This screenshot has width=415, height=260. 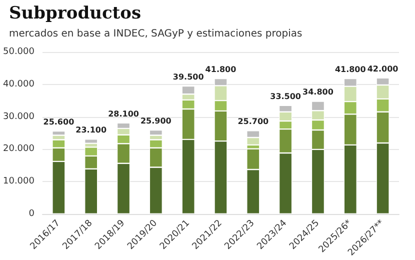 I want to click on total-label: 33.500, so click(x=286, y=96).